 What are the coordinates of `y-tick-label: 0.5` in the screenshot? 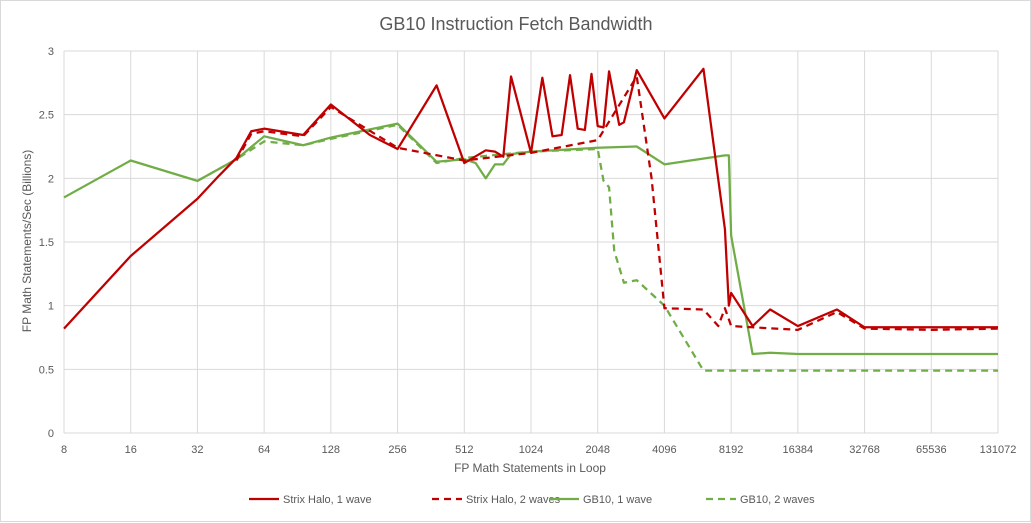 It's located at (46, 370).